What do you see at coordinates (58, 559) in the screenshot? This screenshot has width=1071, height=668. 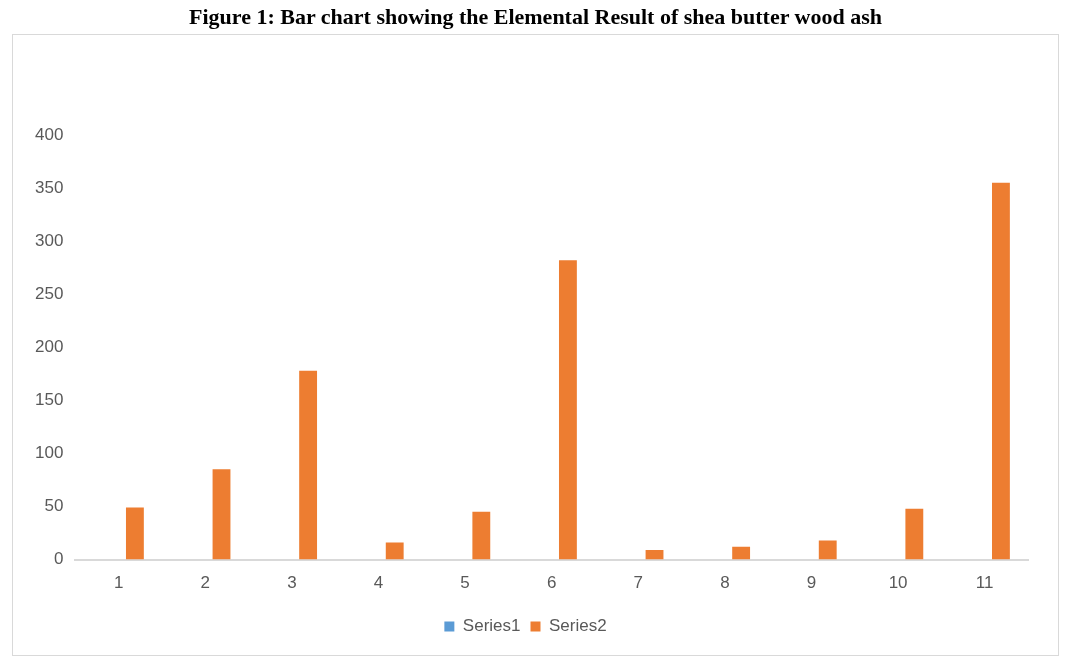 I see `y-tick-label: 0` at bounding box center [58, 559].